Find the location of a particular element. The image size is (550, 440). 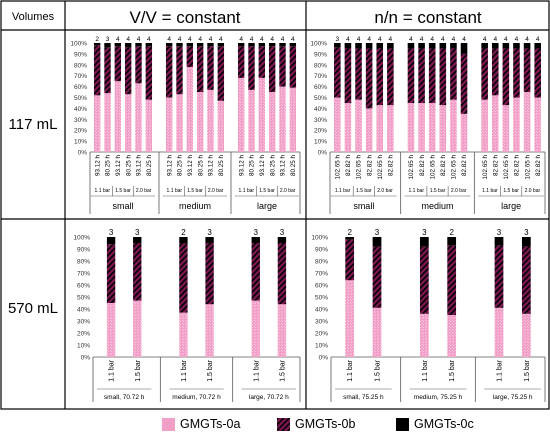

legend-swatch-a is located at coordinates (168, 424).